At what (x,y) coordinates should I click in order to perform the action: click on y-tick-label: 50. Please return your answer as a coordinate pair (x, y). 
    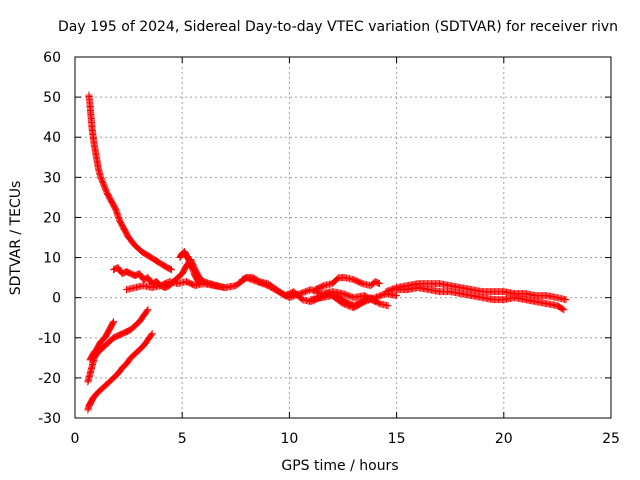
    Looking at the image, I should click on (52, 98).